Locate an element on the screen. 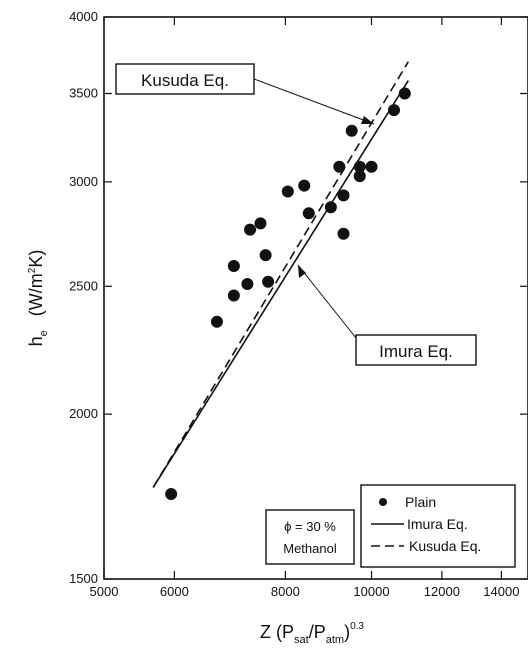 This screenshot has width=528, height=651. x-tick-label: 8000 is located at coordinates (285, 591).